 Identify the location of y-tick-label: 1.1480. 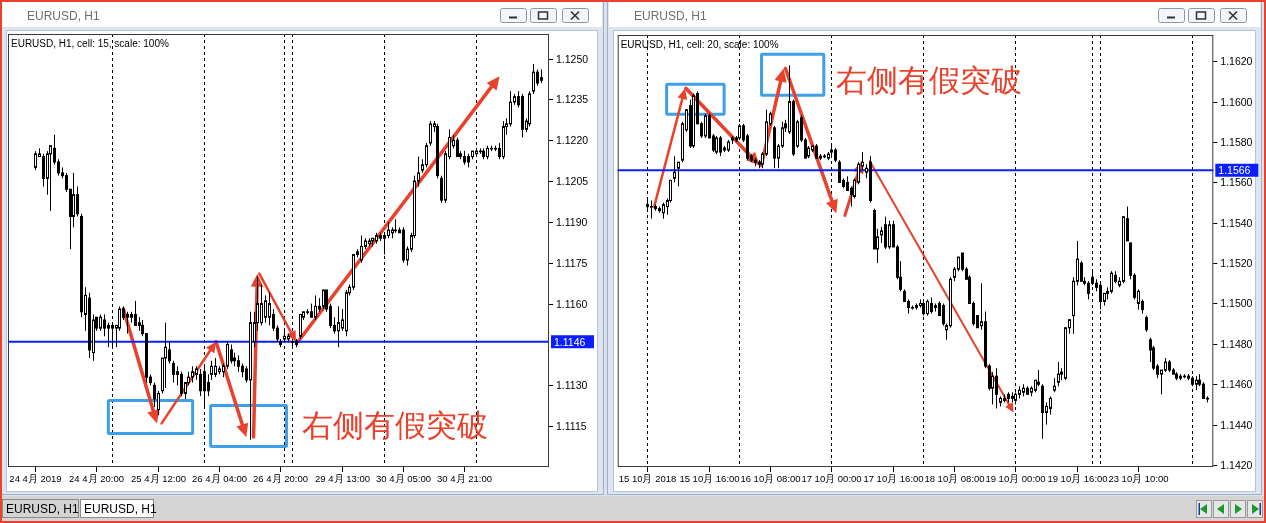
(1236, 344).